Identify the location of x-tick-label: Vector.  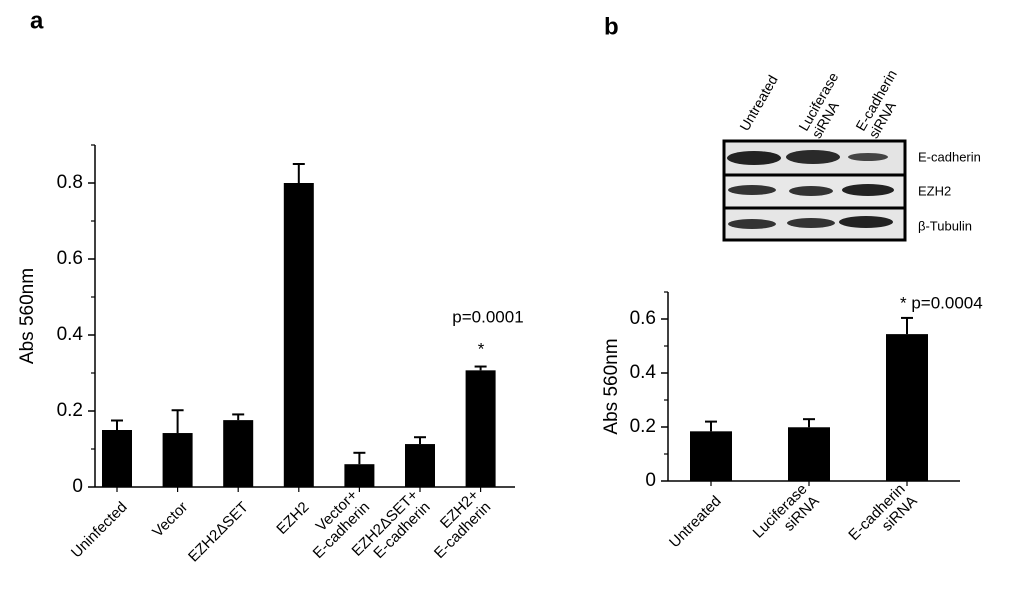
(170, 520).